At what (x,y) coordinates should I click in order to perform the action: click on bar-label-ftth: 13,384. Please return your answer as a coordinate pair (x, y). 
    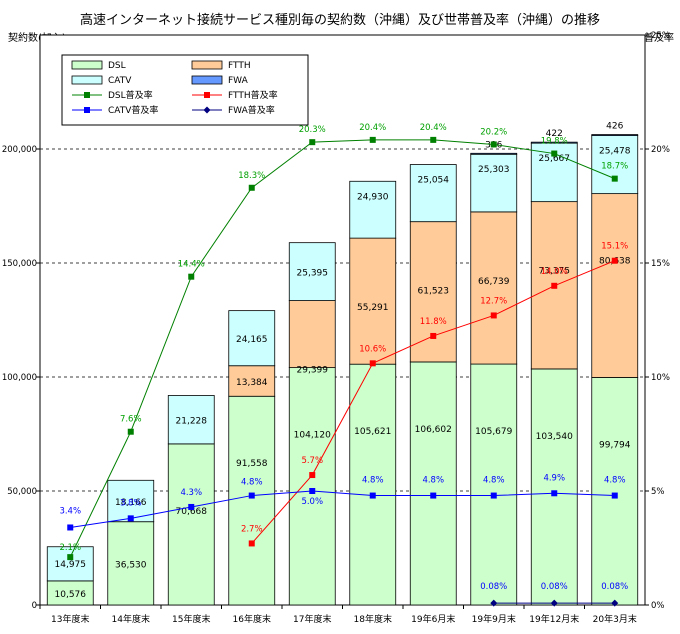
    Looking at the image, I should click on (252, 383).